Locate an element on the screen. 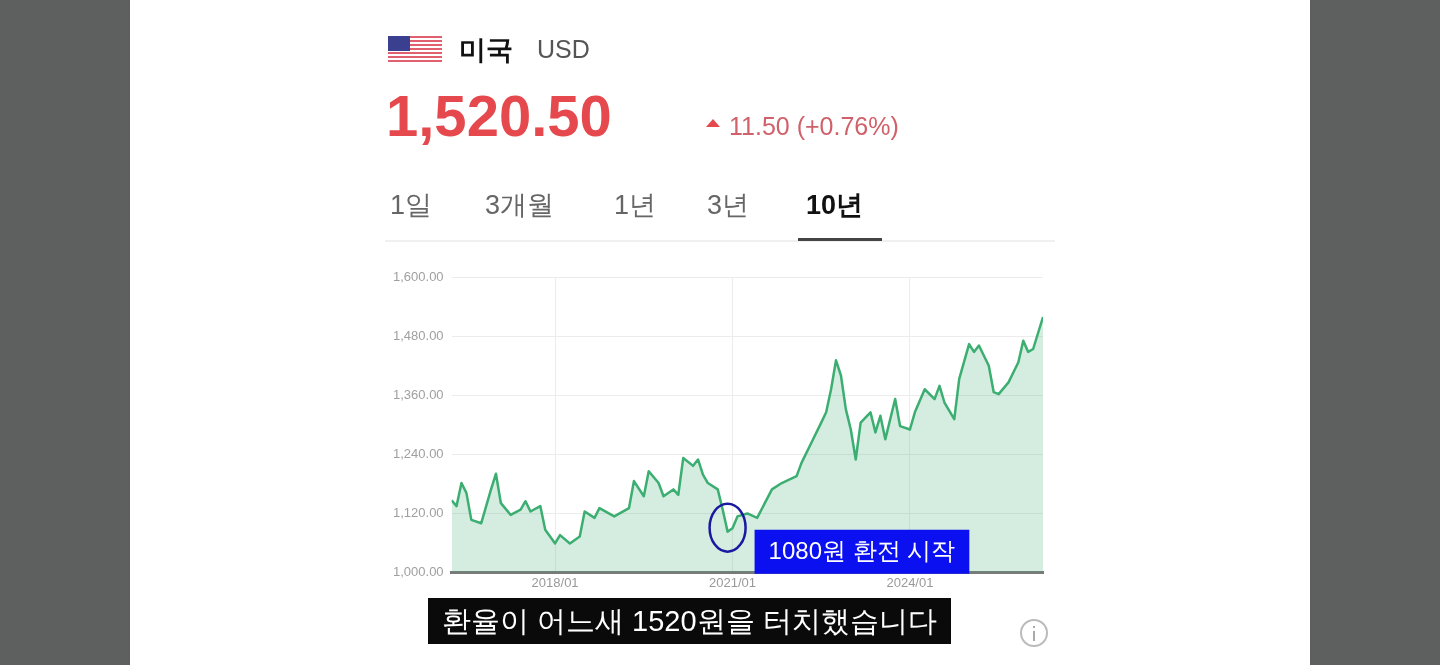 This screenshot has width=1440, height=665. x-tick-label: 2024/01 is located at coordinates (910, 582).